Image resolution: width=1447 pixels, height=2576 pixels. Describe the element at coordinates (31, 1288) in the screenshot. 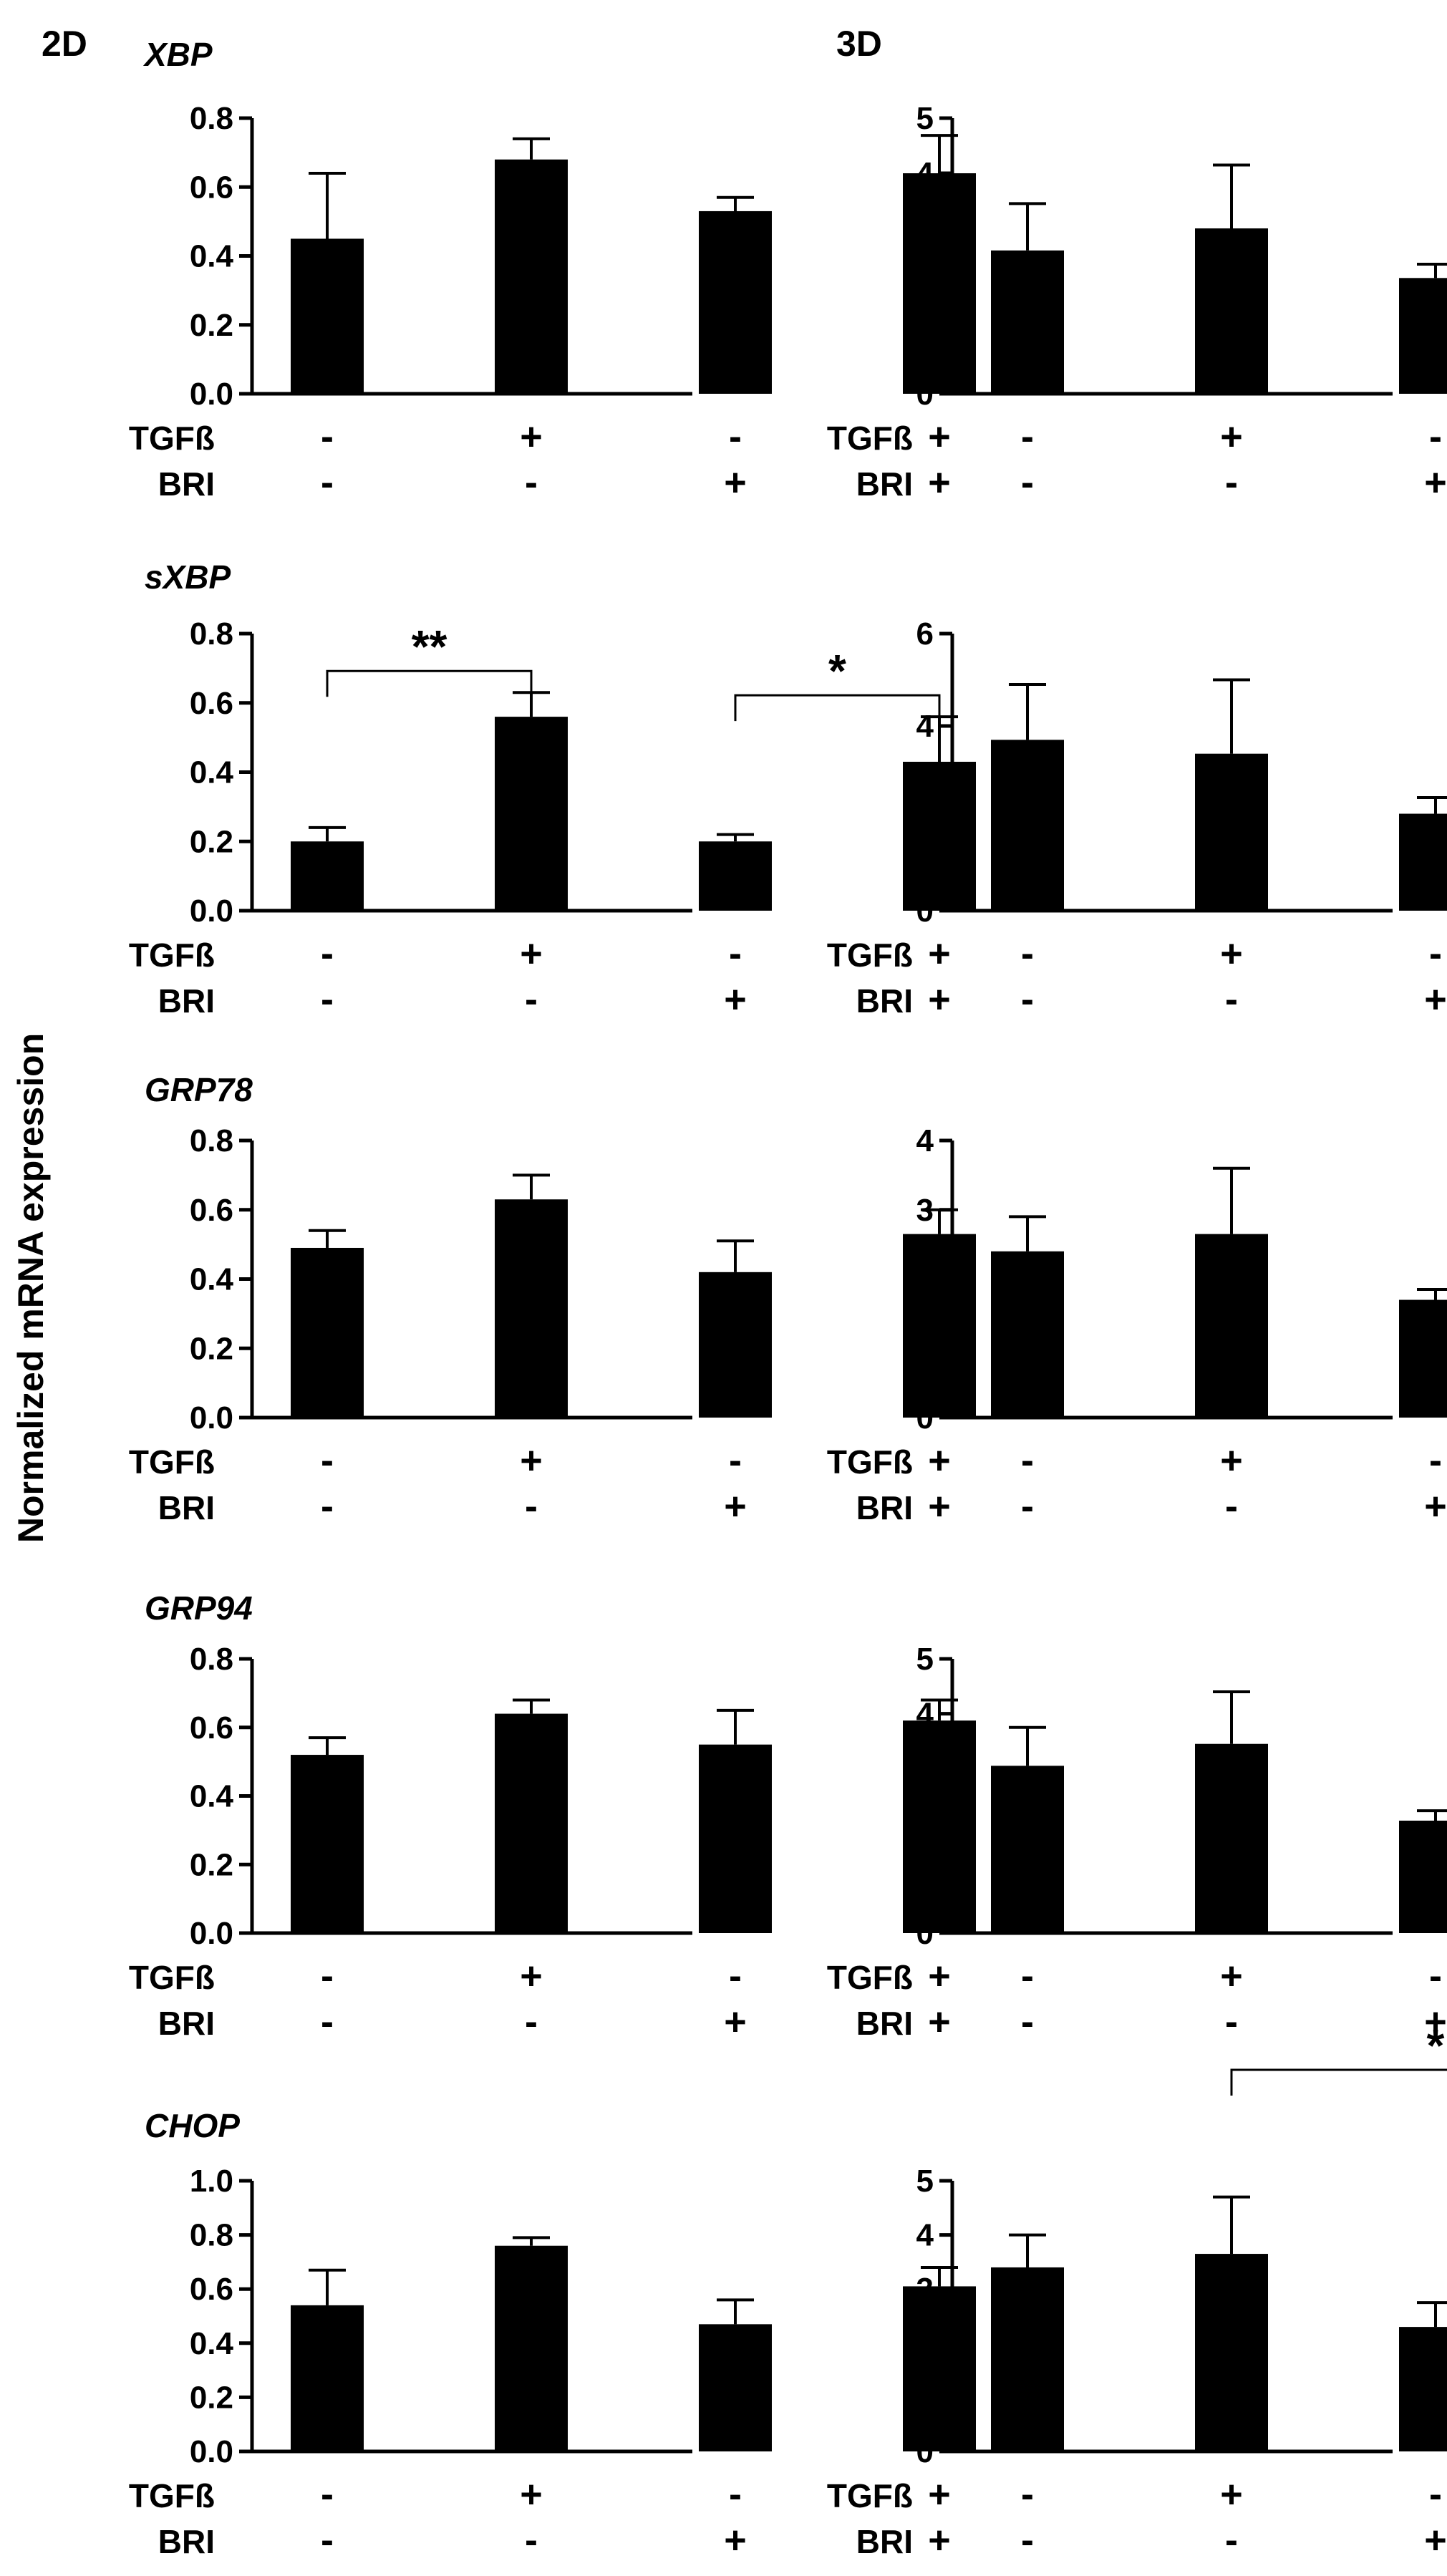

I see `y-axis-title: Normalized mRNA expression` at that location.